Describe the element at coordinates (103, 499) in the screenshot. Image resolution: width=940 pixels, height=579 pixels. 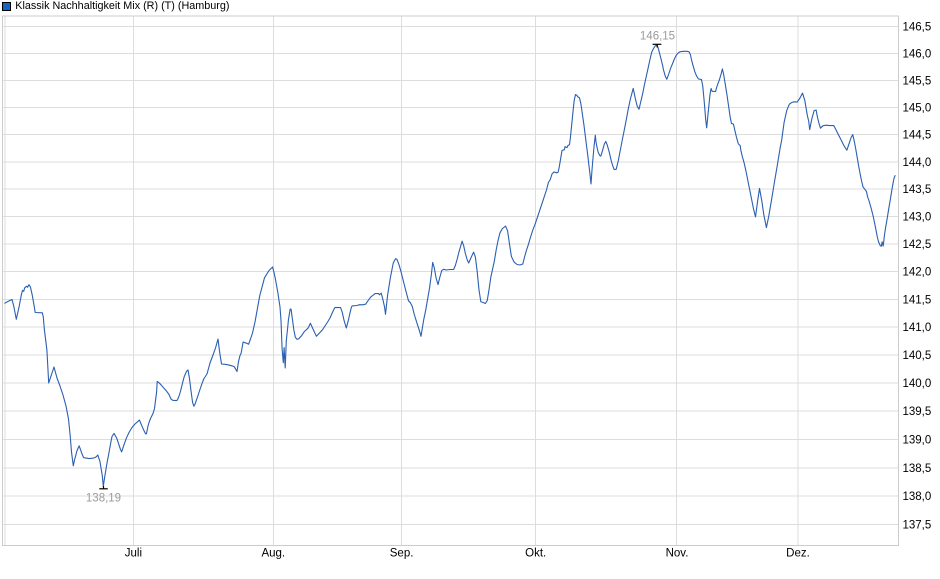
I see `svg-text: 138,19` at that location.